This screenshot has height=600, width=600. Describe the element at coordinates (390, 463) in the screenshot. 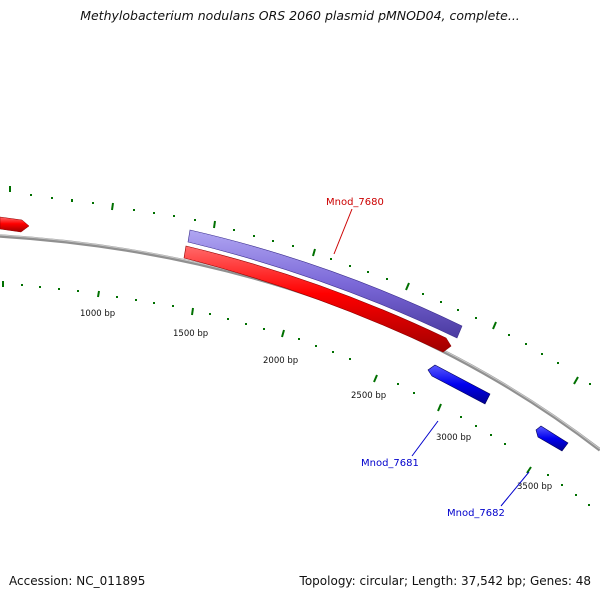

I see `gene-label-mnod-7681: Mnod_7681` at that location.